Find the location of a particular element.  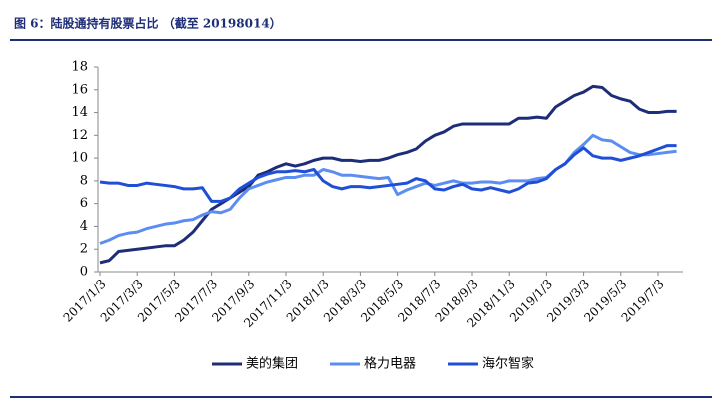

y-tick-label: 6 is located at coordinates (84, 203).